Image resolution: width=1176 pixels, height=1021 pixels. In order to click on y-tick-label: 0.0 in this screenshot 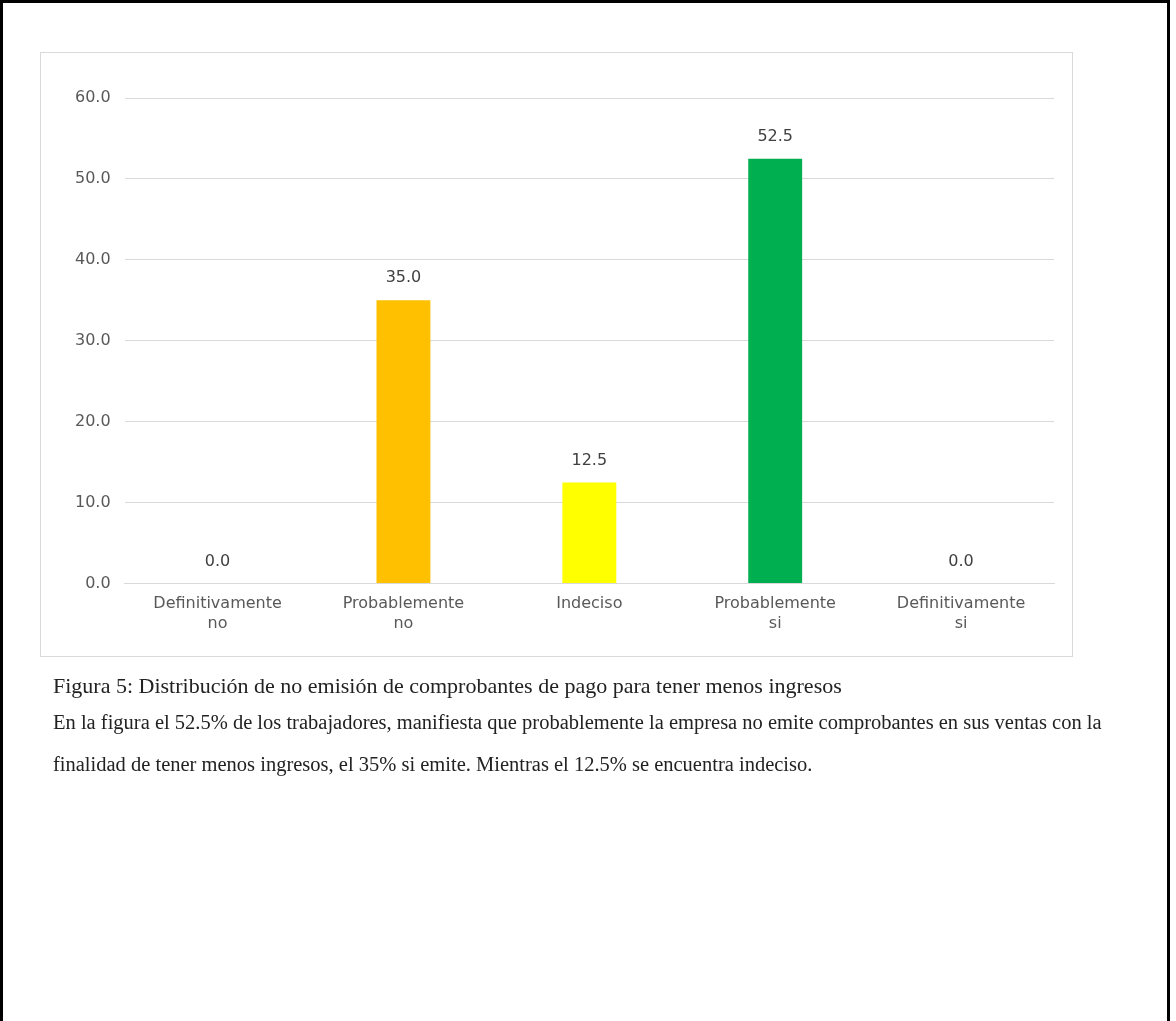, I will do `click(98, 582)`.